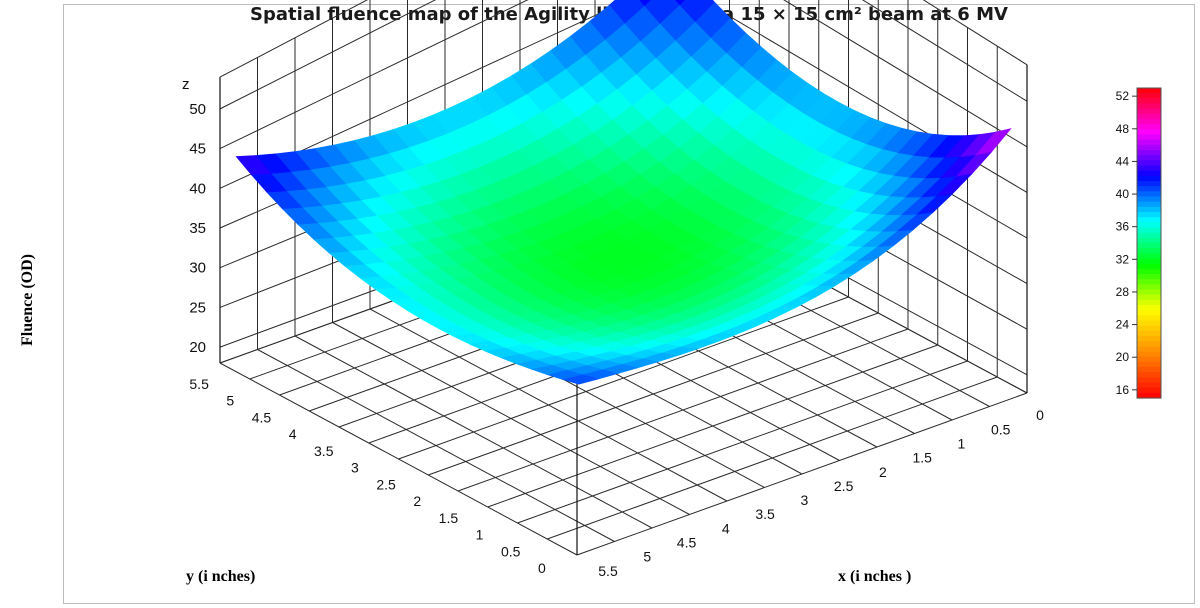  I want to click on colorbar-tick-label: 44, so click(1123, 161).